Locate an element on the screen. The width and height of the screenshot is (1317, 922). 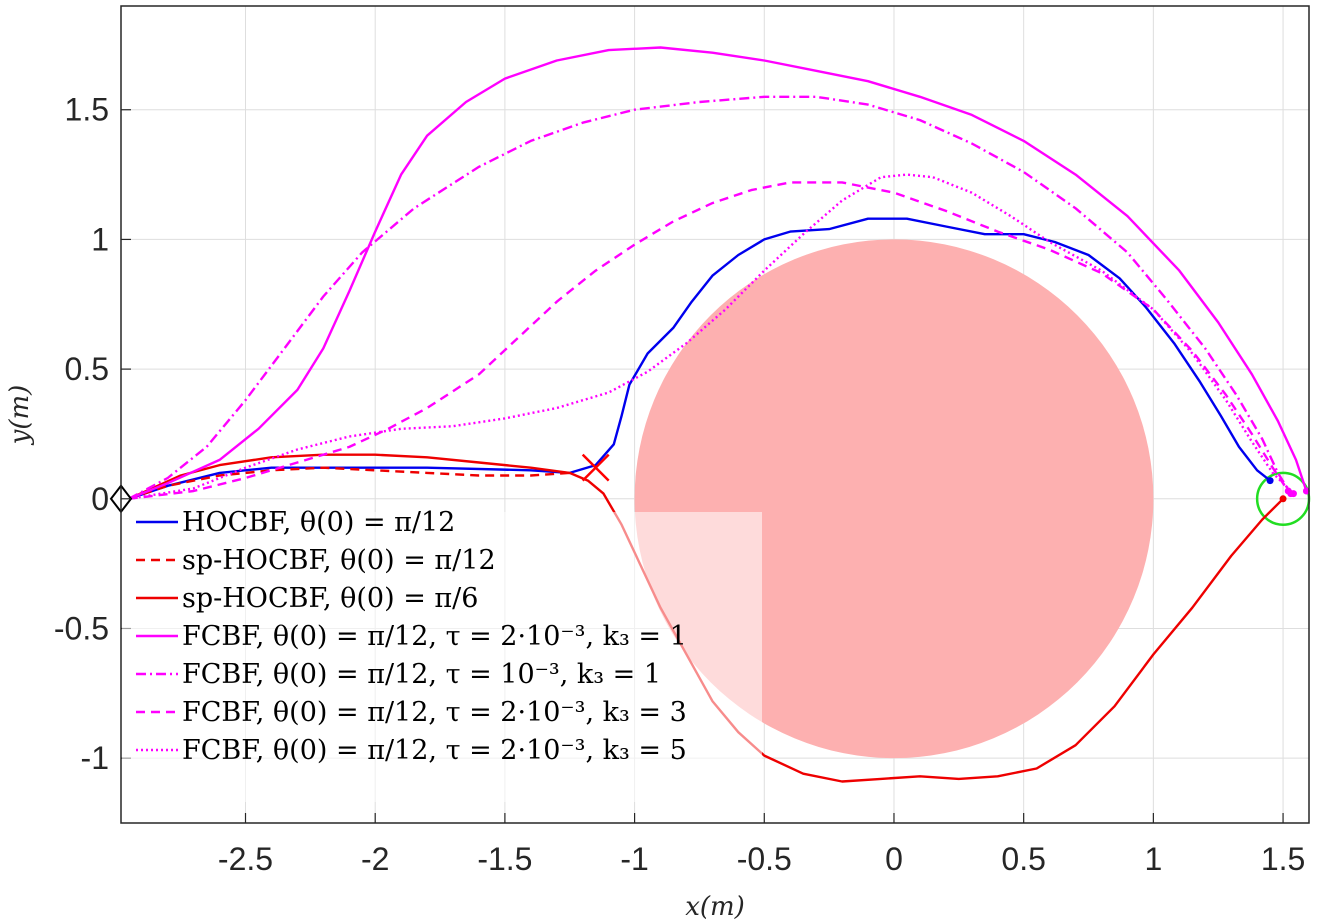
legend-label-4: FCBF, θ(0) = π/12, τ = 2·10⁻³, k₃ = 1 is located at coordinates (434, 636).